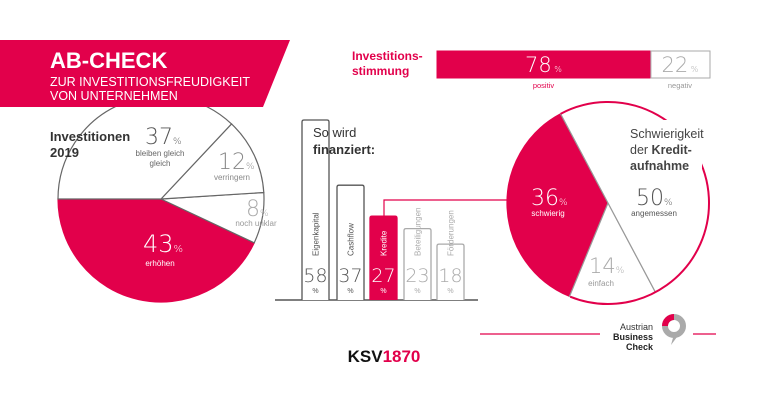 The width and height of the screenshot is (768, 401). I want to click on bar-value: 58, so click(315, 276).